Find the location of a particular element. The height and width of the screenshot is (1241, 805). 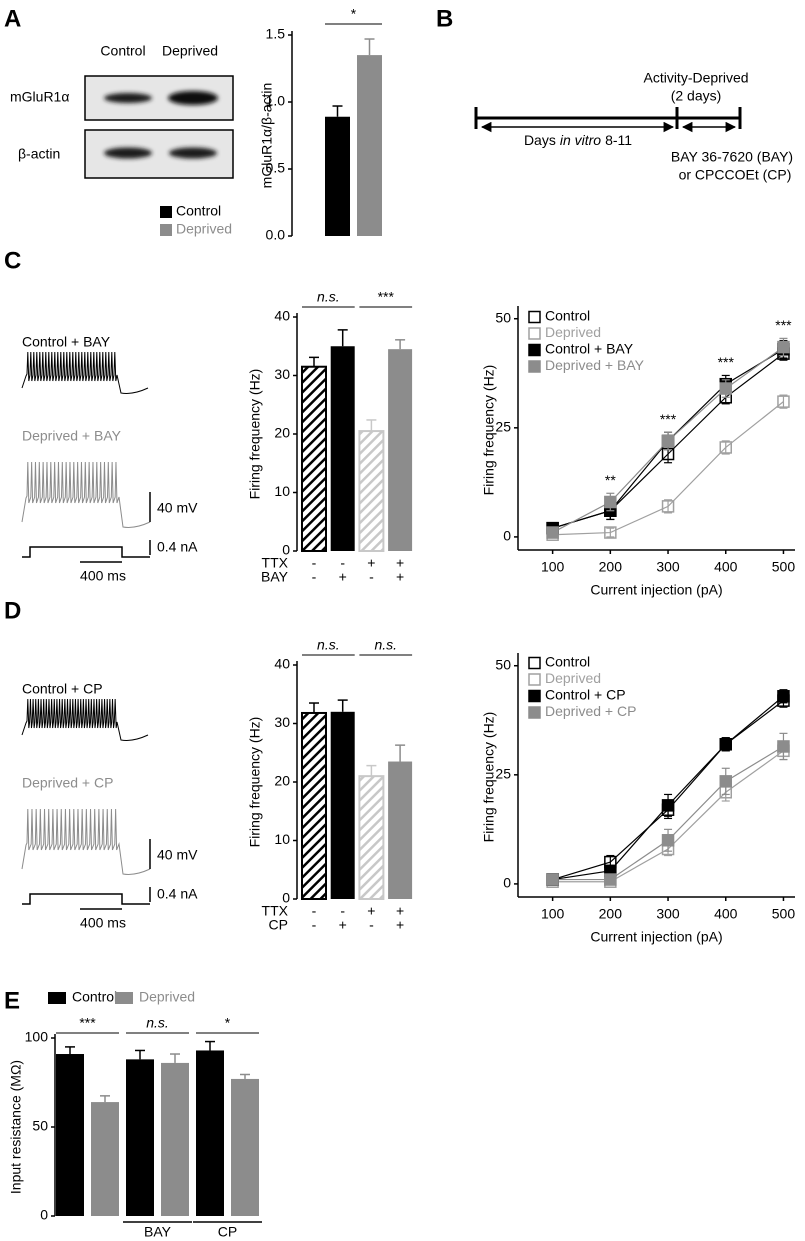

timeline-label: Days in vitro 8-11 is located at coordinates (578, 140).